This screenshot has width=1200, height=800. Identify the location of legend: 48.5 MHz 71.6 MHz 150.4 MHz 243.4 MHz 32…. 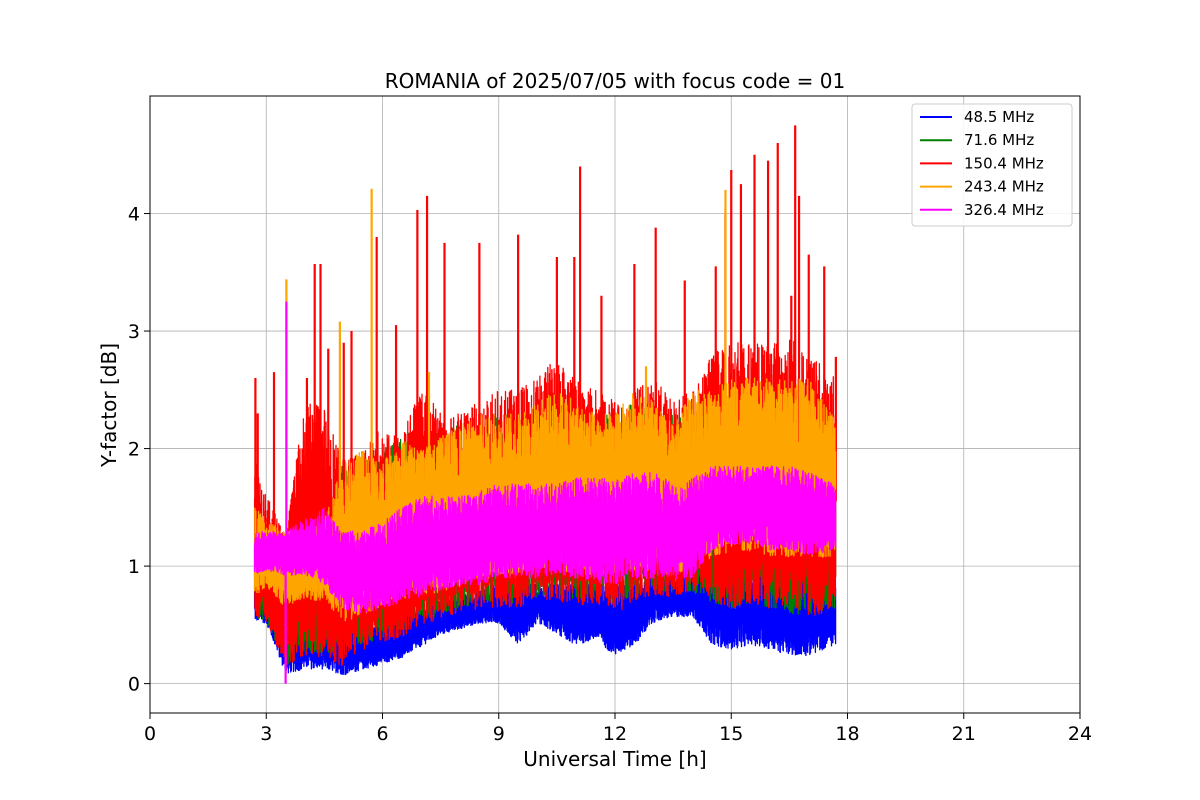
(992, 165).